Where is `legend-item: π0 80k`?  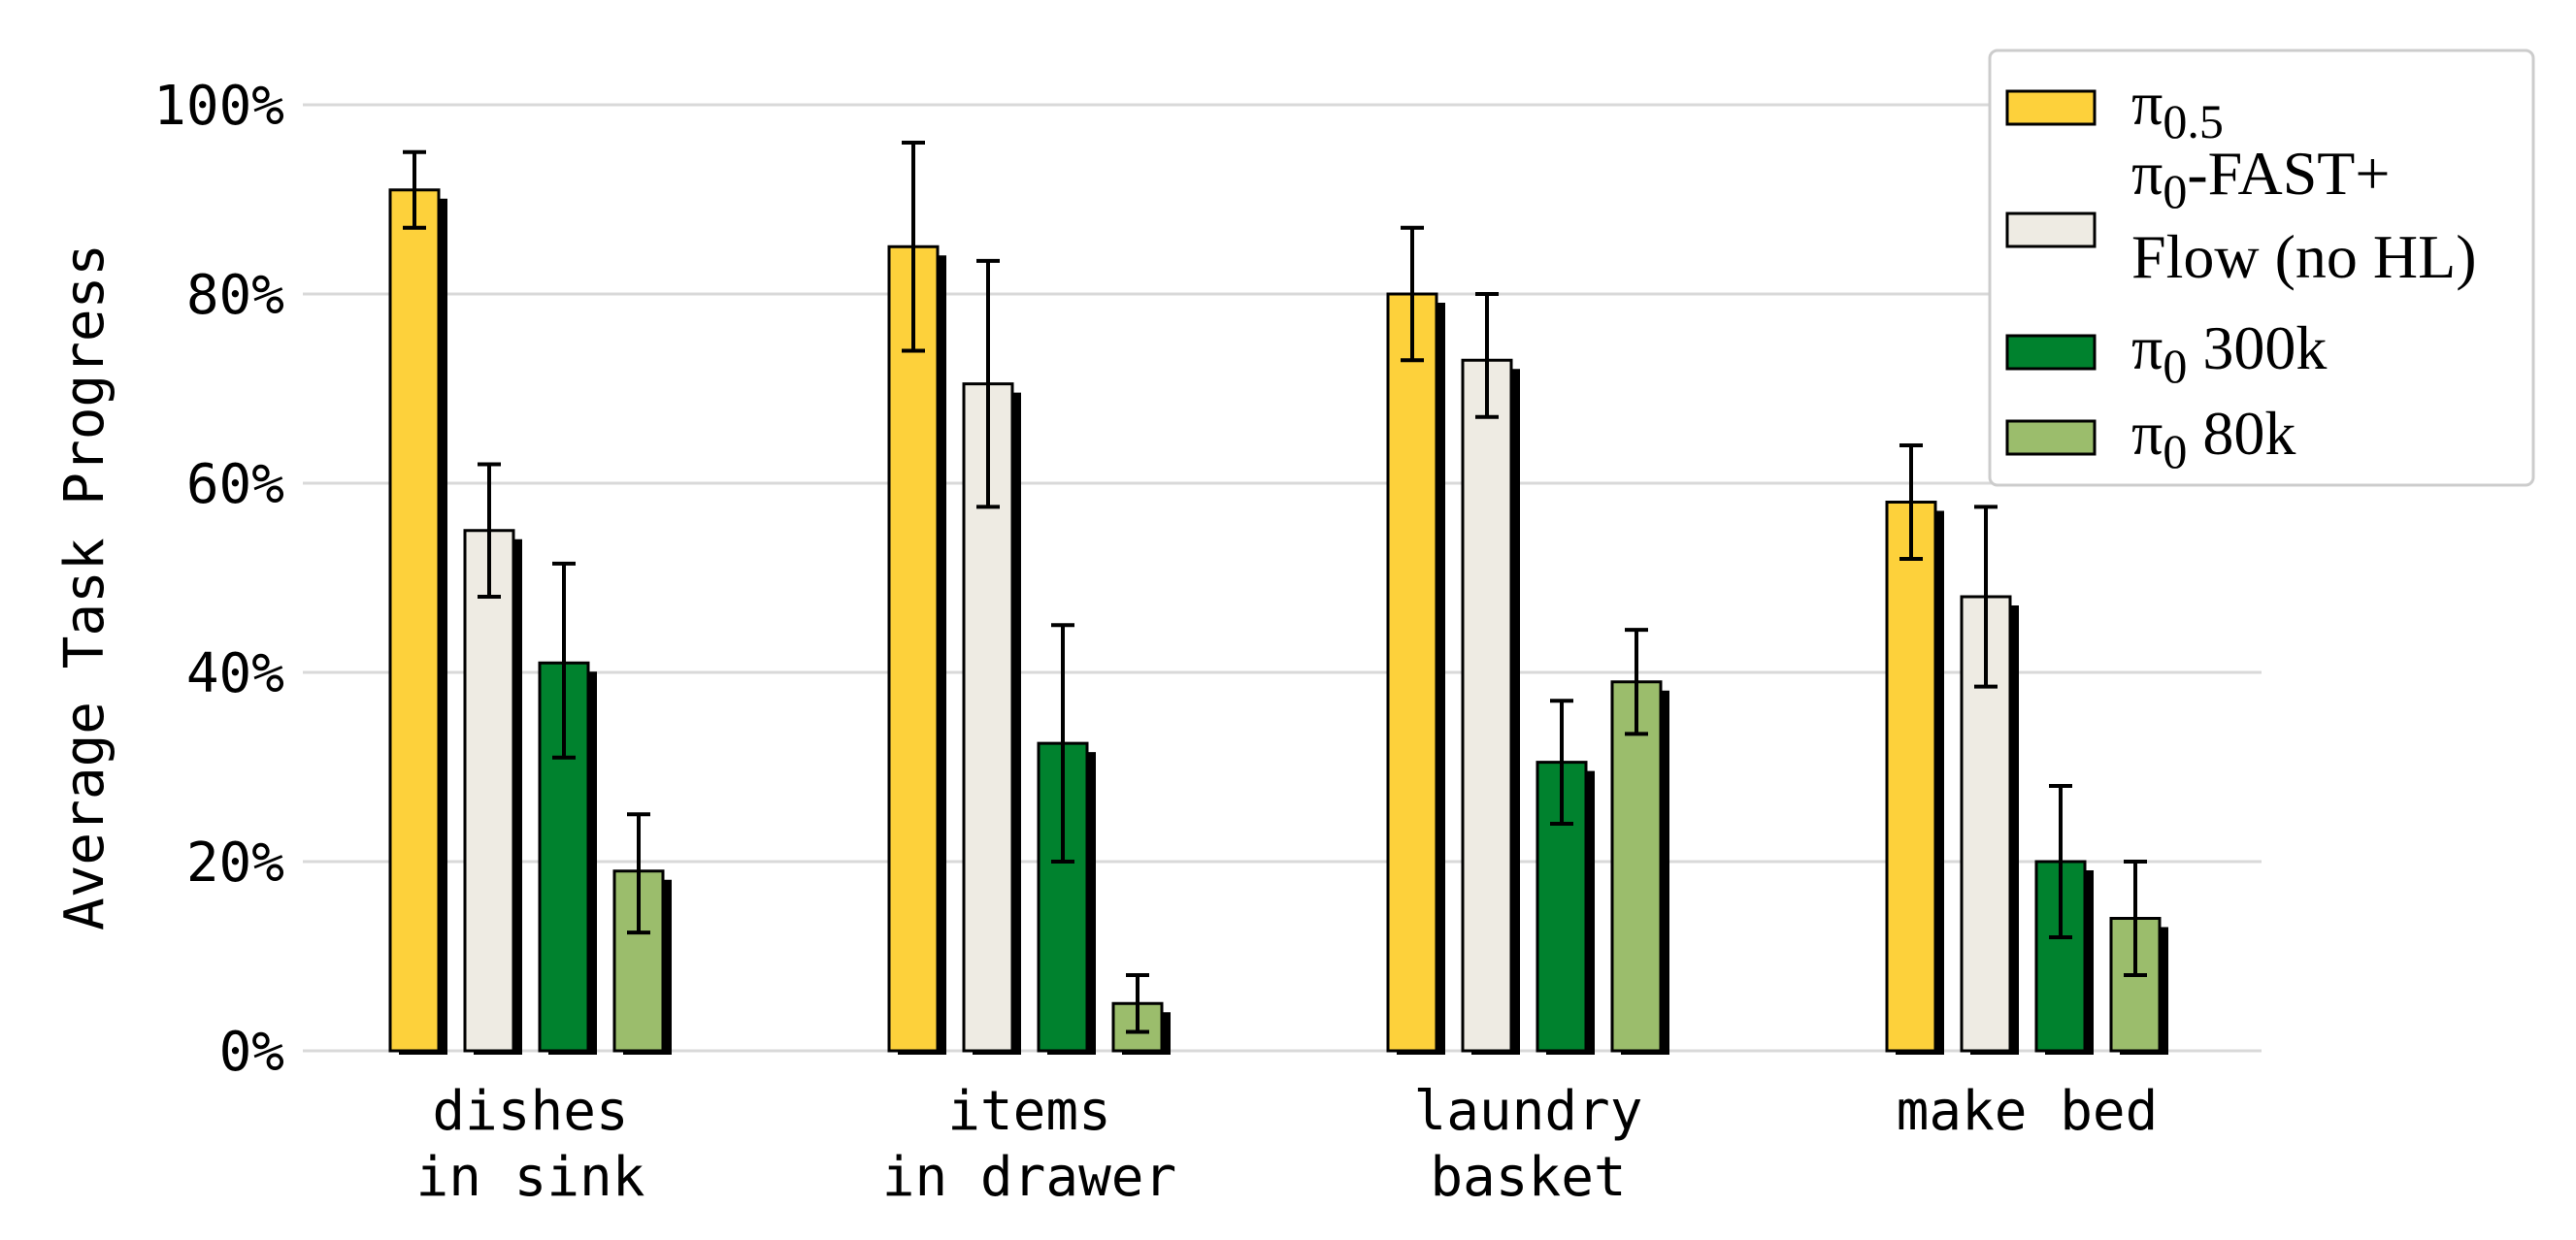 legend-item: π0 80k is located at coordinates (2150, 439).